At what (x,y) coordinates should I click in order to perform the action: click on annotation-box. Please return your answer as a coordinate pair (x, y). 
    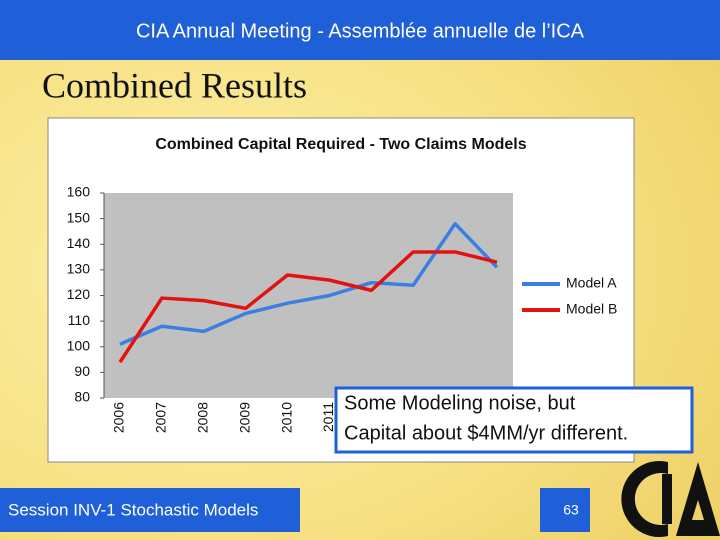
    Looking at the image, I should click on (514, 420).